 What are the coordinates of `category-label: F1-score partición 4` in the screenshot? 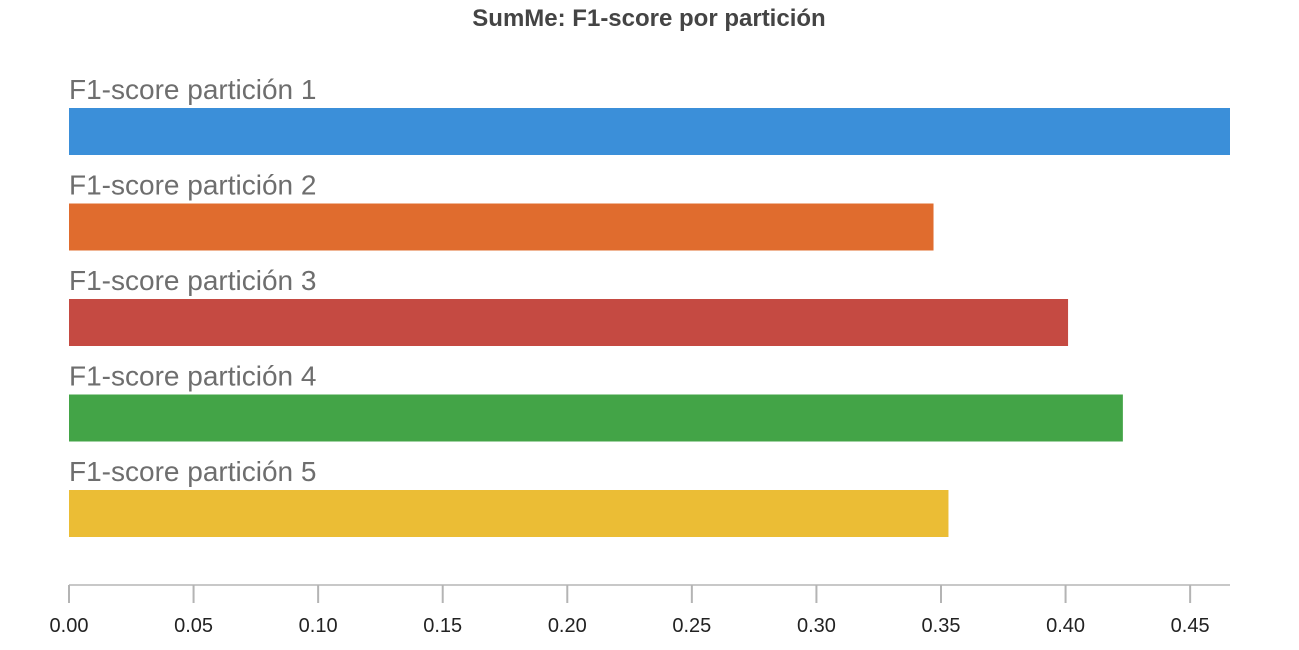 It's located at (192, 376).